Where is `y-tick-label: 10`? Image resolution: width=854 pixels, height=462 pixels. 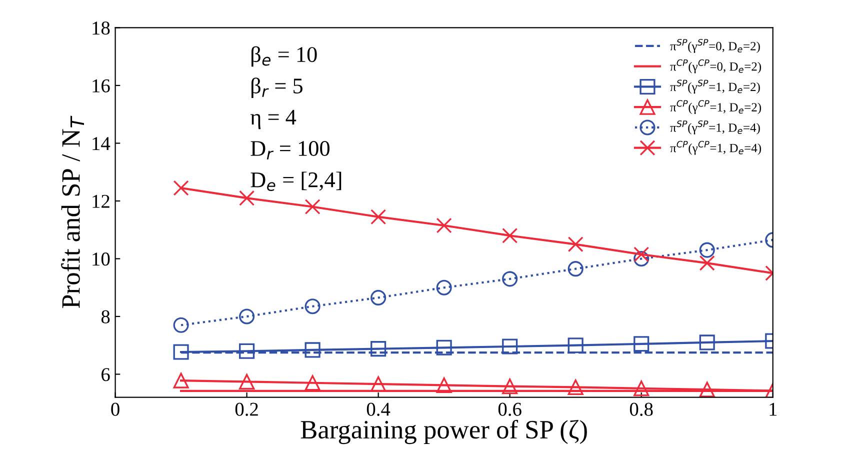
y-tick-label: 10 is located at coordinates (101, 259).